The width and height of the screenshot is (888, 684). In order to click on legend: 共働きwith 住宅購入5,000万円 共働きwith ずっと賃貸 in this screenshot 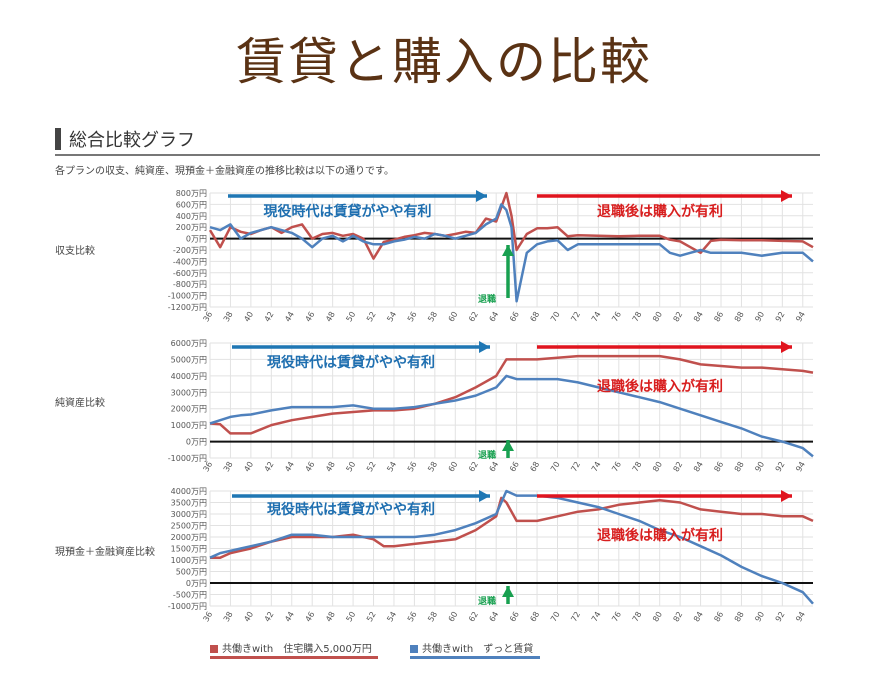, I will do `click(510, 650)`.